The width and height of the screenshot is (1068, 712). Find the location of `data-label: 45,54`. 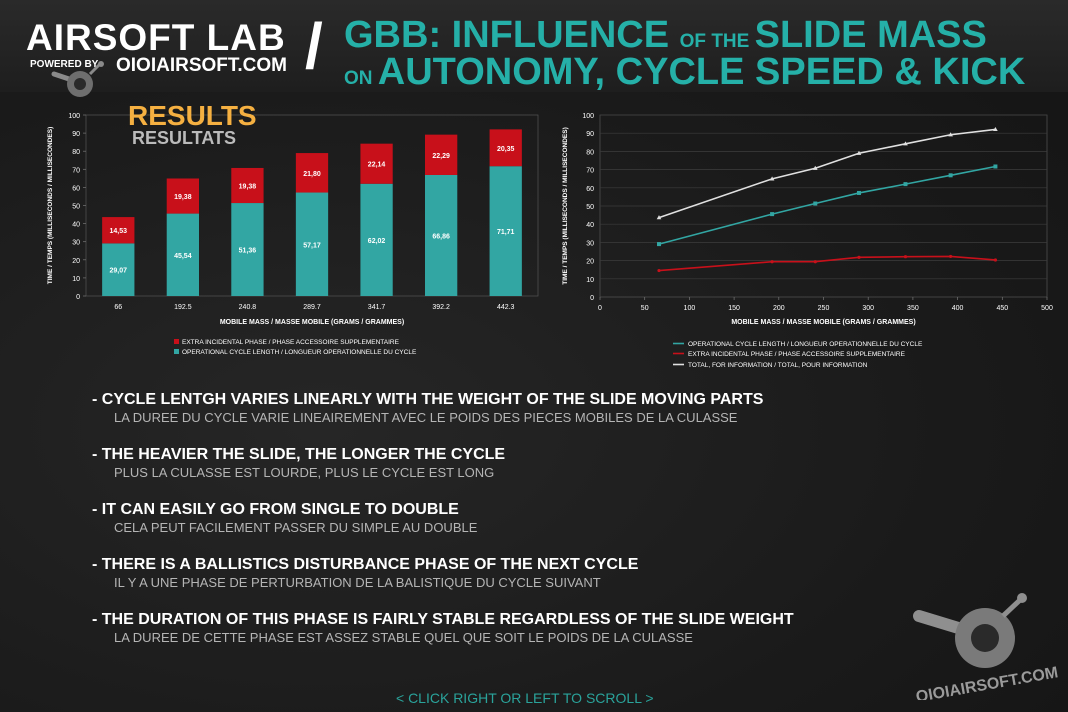

data-label: 45,54 is located at coordinates (183, 256).